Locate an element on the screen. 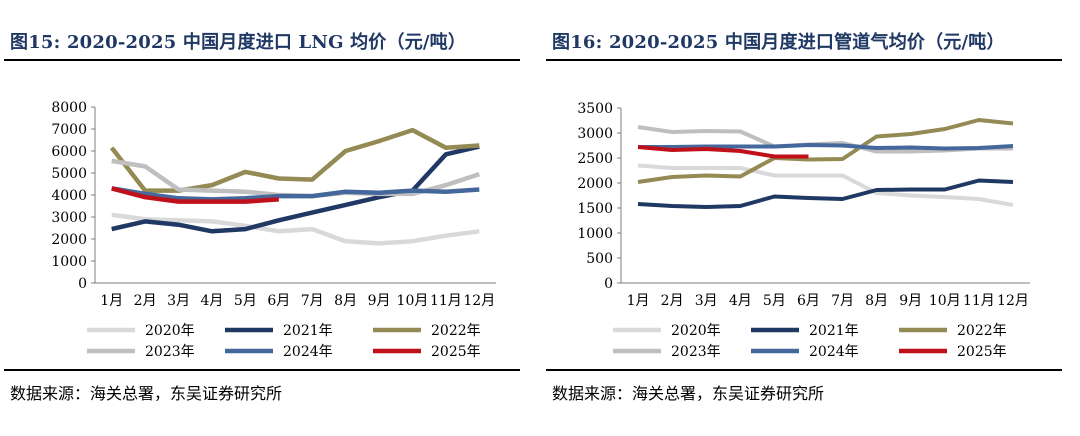  figure-title: 图15: 2020-2025 中国月度进口 LNG 均价（元/吨） is located at coordinates (238, 42).